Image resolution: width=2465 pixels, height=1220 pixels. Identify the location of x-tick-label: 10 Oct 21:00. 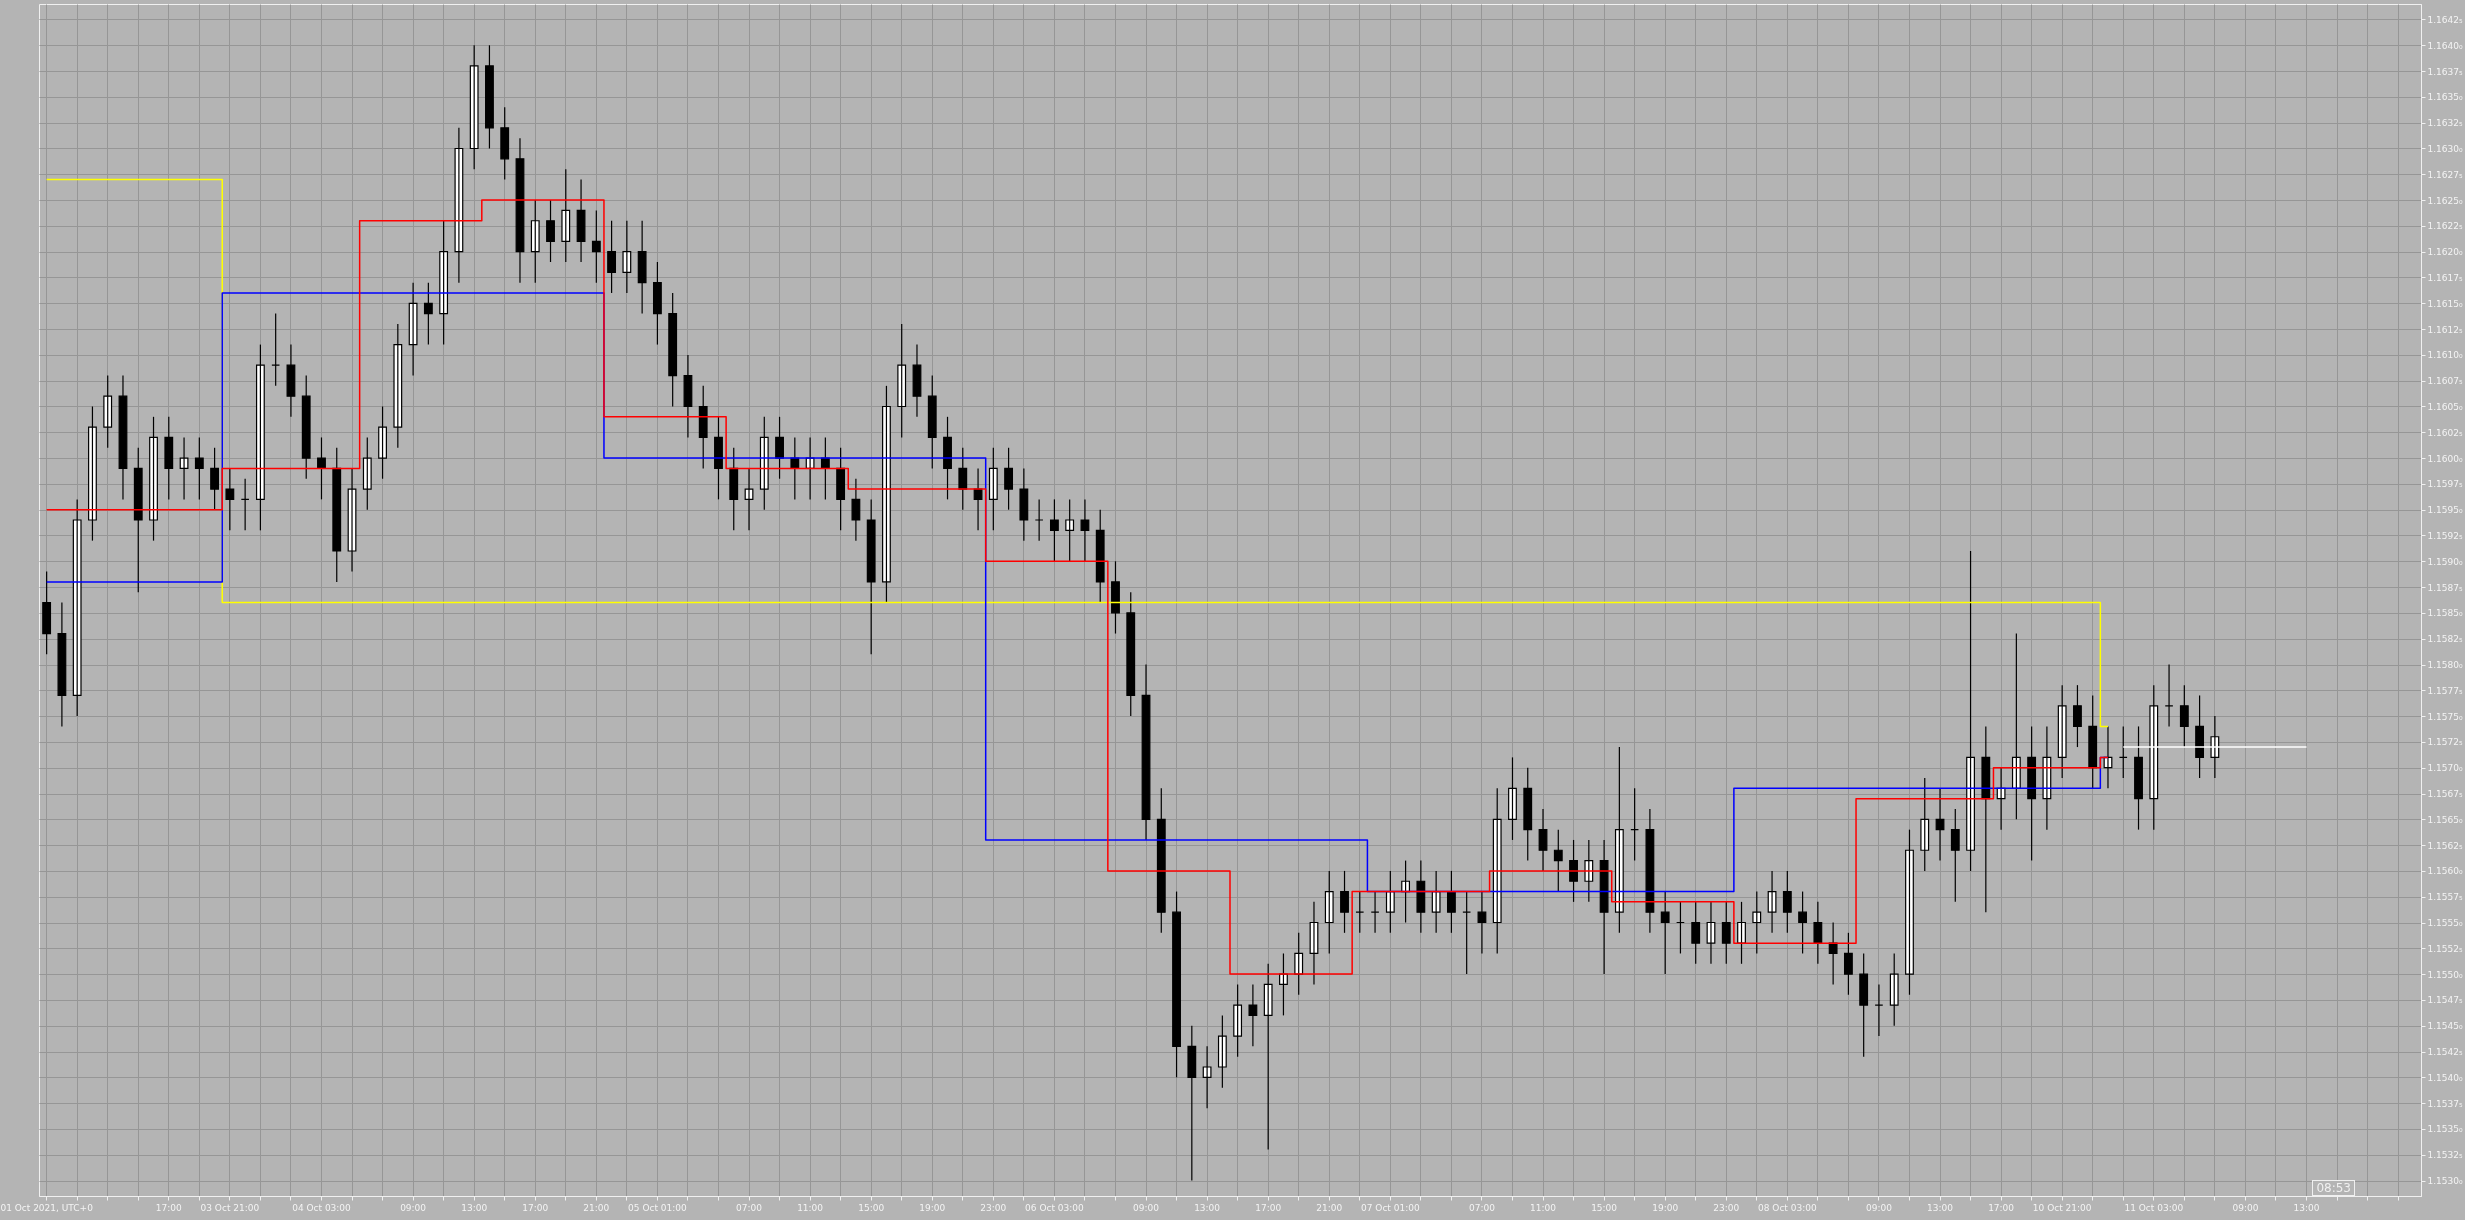
(2062, 1207).